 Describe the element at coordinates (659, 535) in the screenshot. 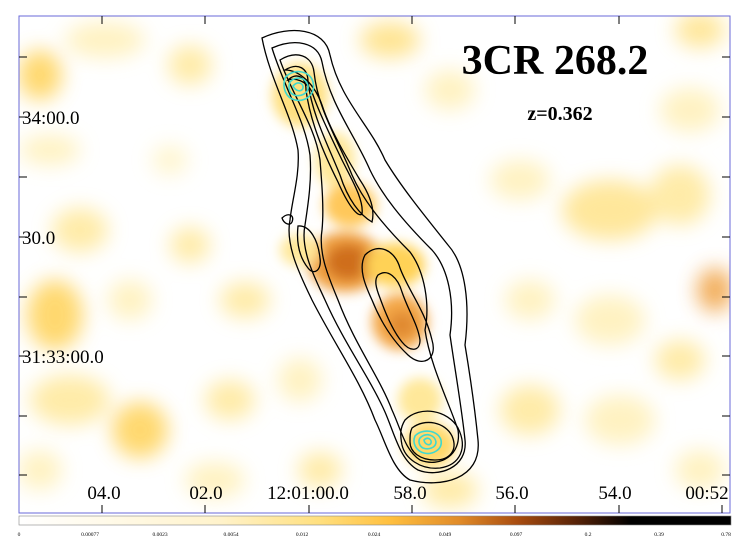

I see `colorbar-tick-label: 0.39` at that location.